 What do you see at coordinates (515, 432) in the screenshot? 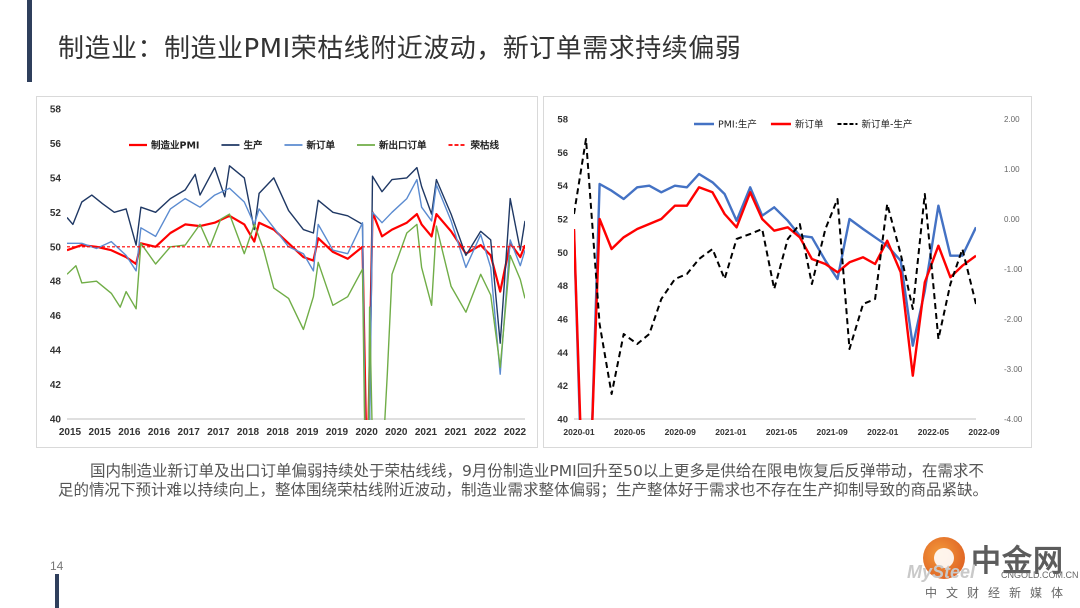
I see `x-tick-label-15: 2022` at bounding box center [515, 432].